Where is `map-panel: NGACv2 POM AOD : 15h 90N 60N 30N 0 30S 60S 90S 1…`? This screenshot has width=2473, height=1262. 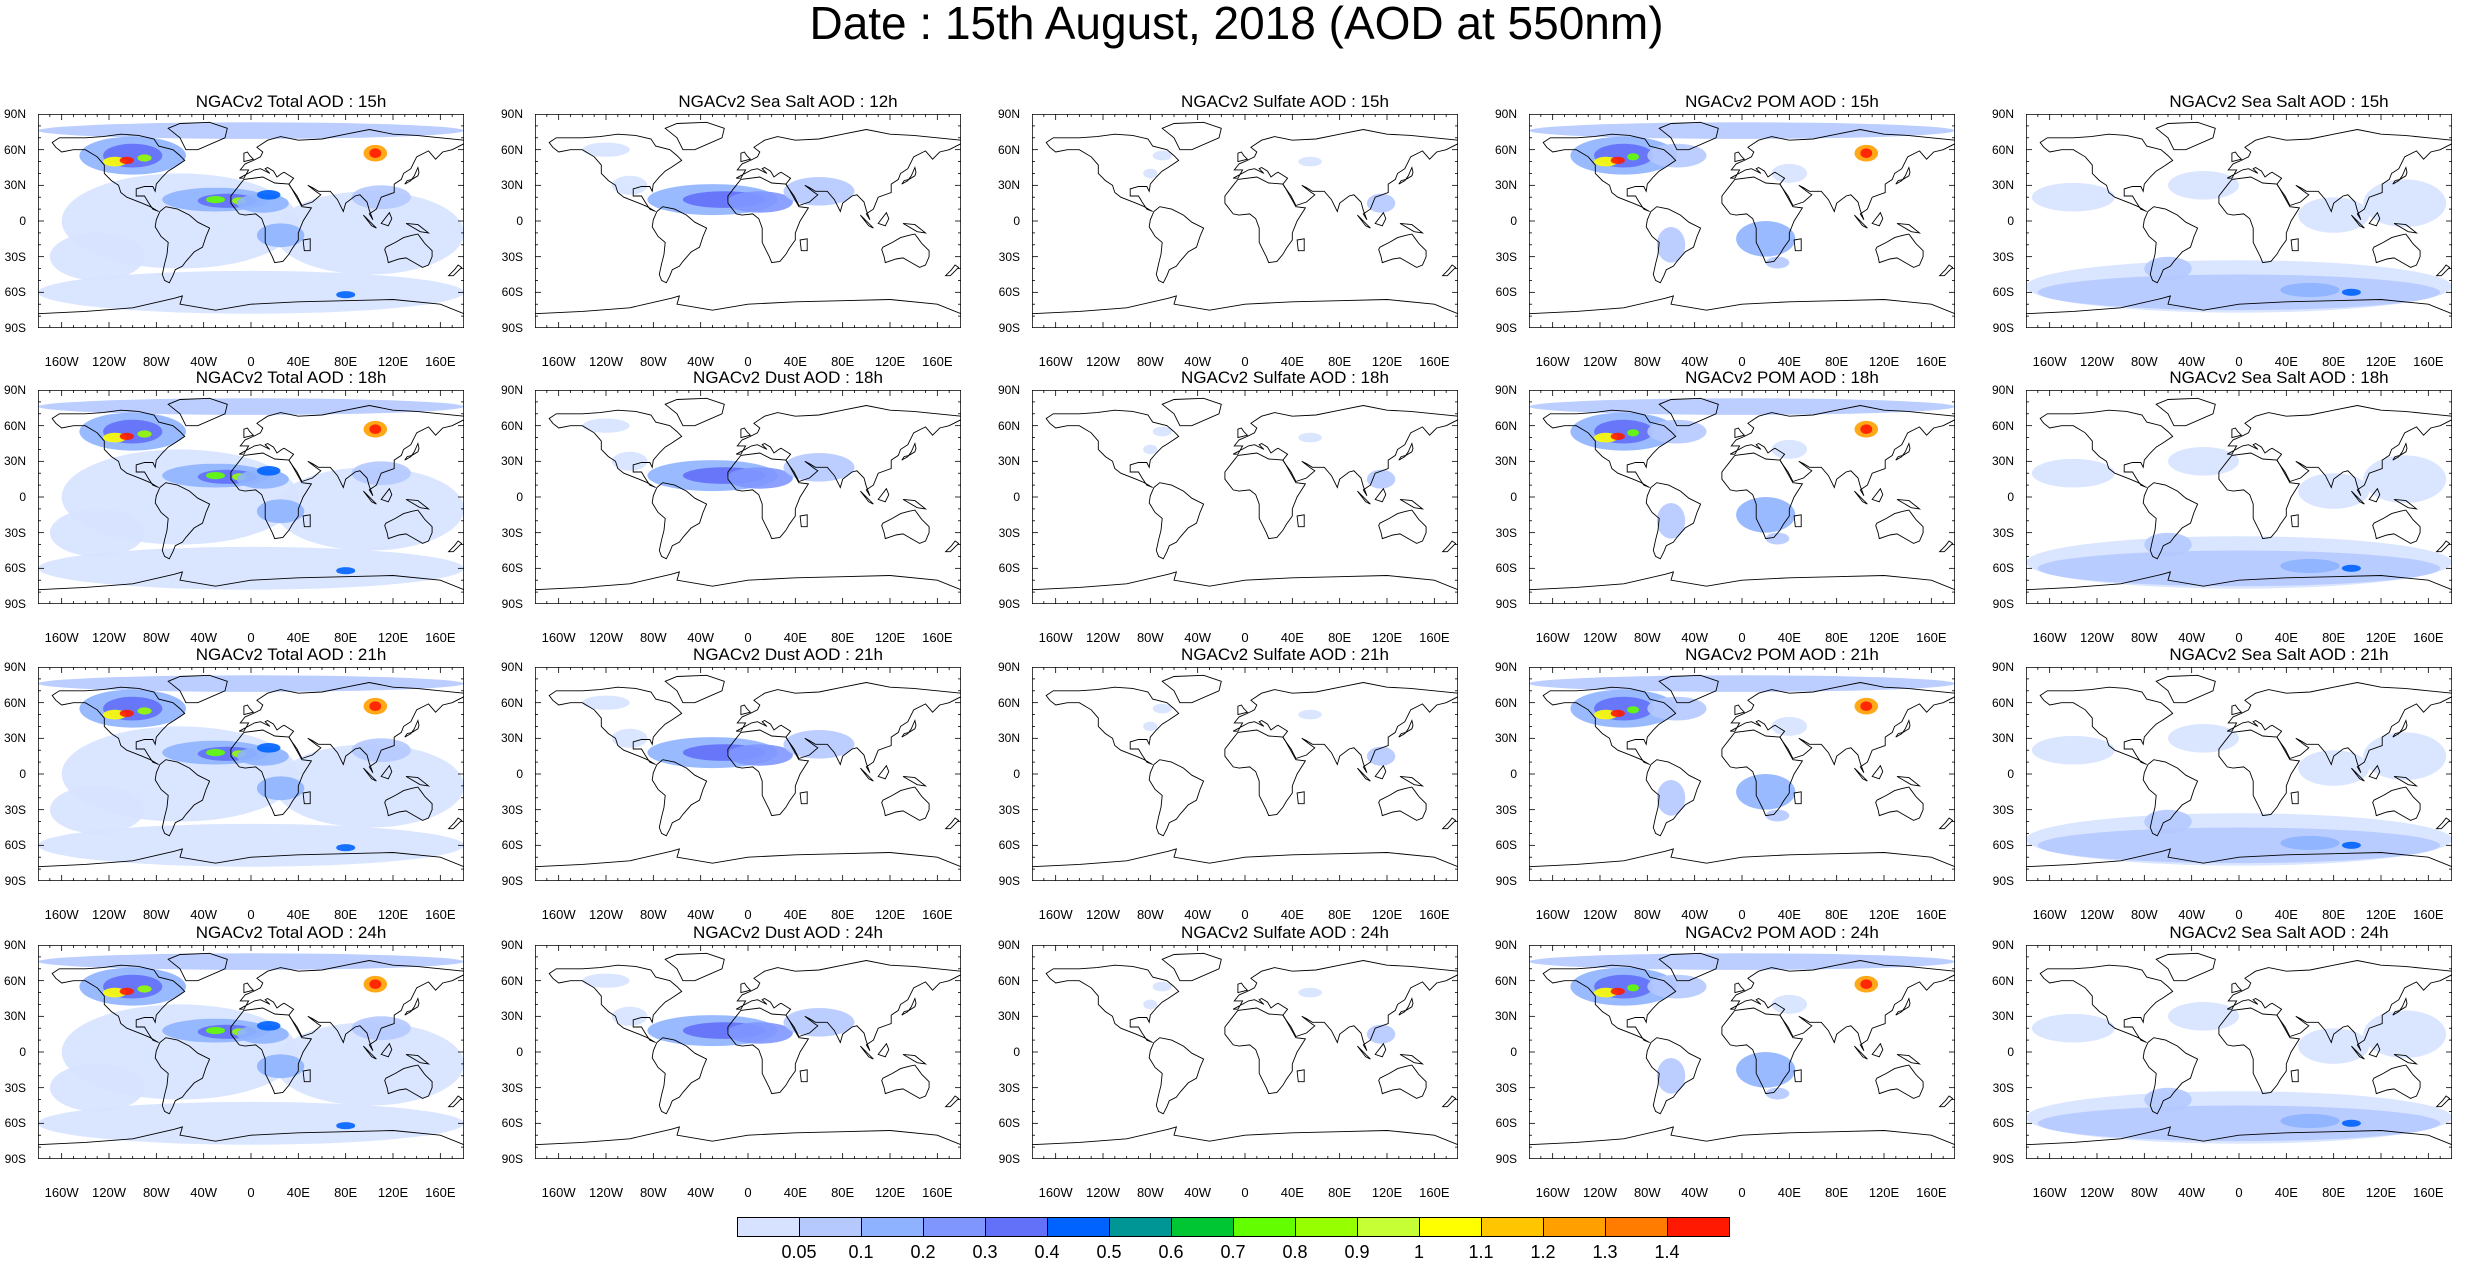
map-panel: NGACv2 POM AOD : 15h 90N 60N 30N 0 30S 60S 90S 1… is located at coordinates (1736, 232).